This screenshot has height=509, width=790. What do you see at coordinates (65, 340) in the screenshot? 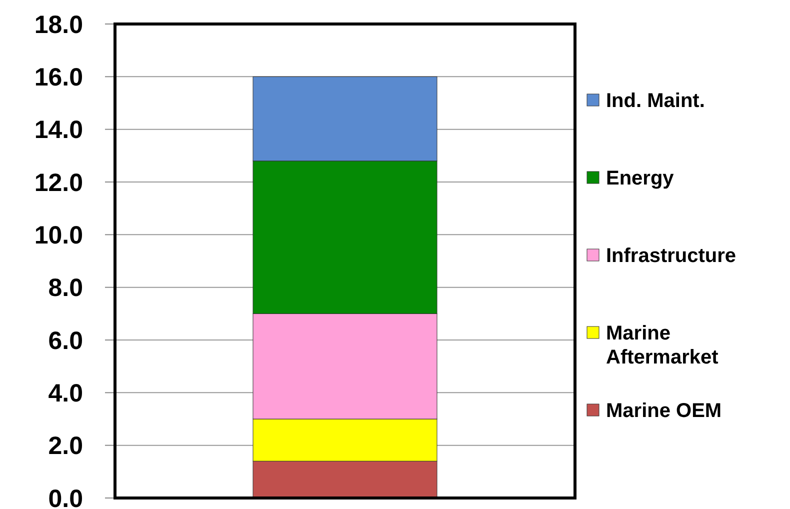
I see `y-tick-label: 6.0` at bounding box center [65, 340].